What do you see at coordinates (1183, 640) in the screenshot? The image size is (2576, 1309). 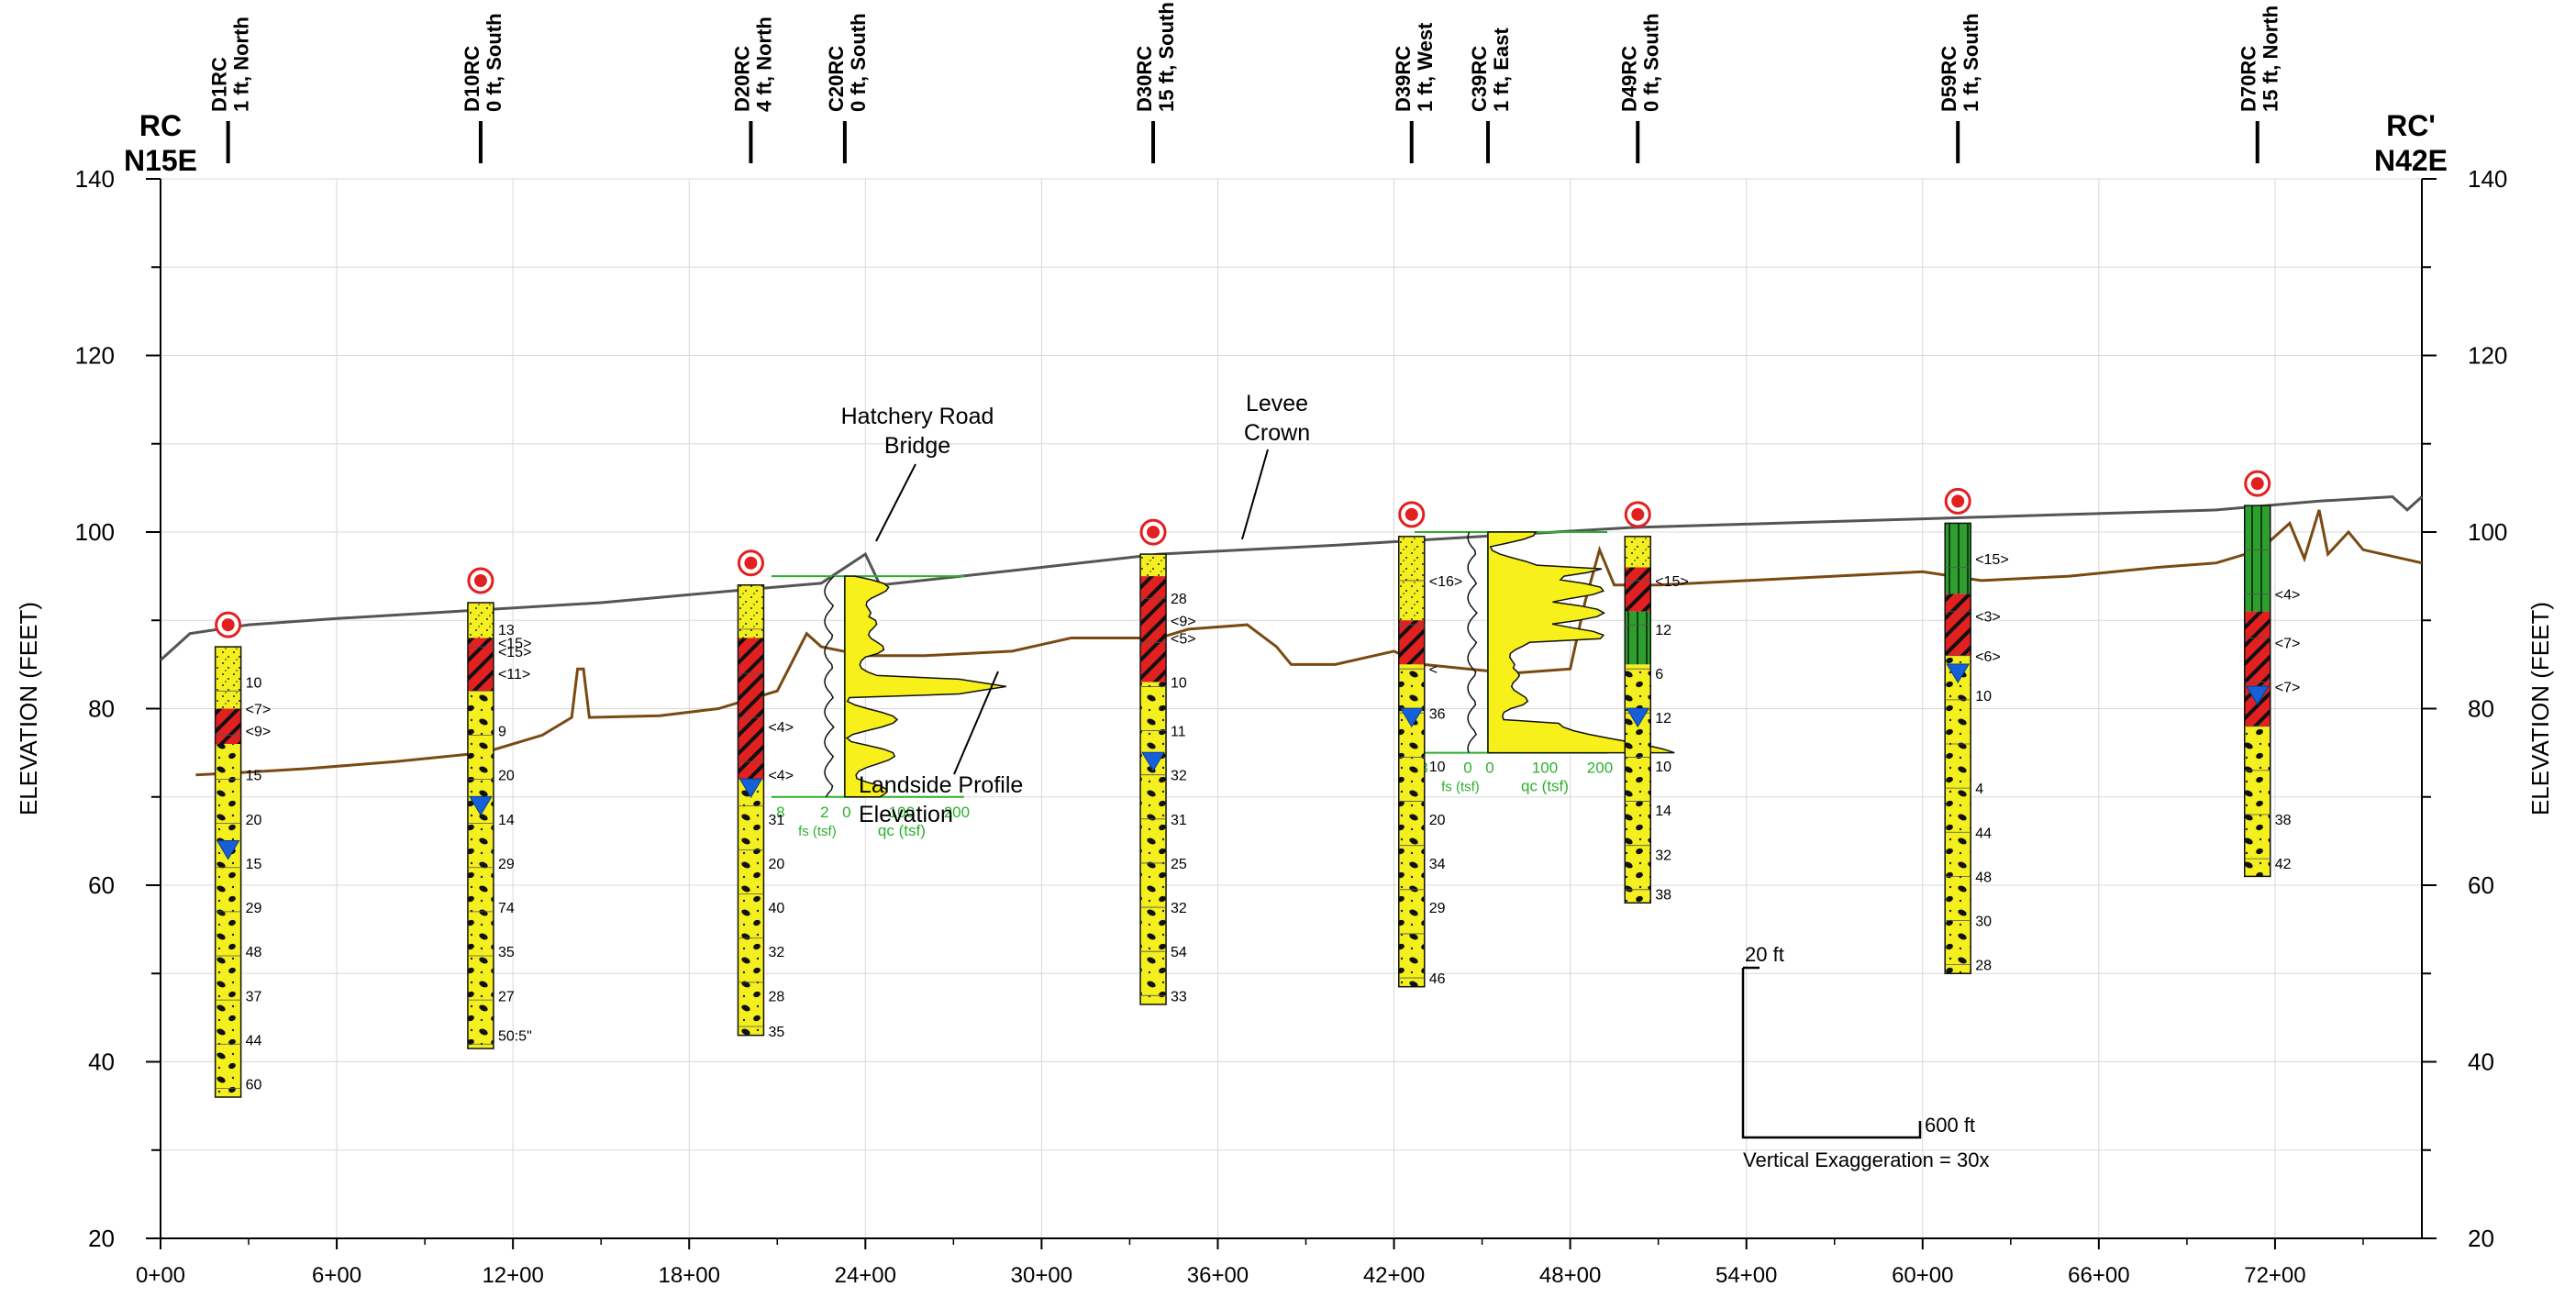 I see `blow-count-label: <5>` at bounding box center [1183, 640].